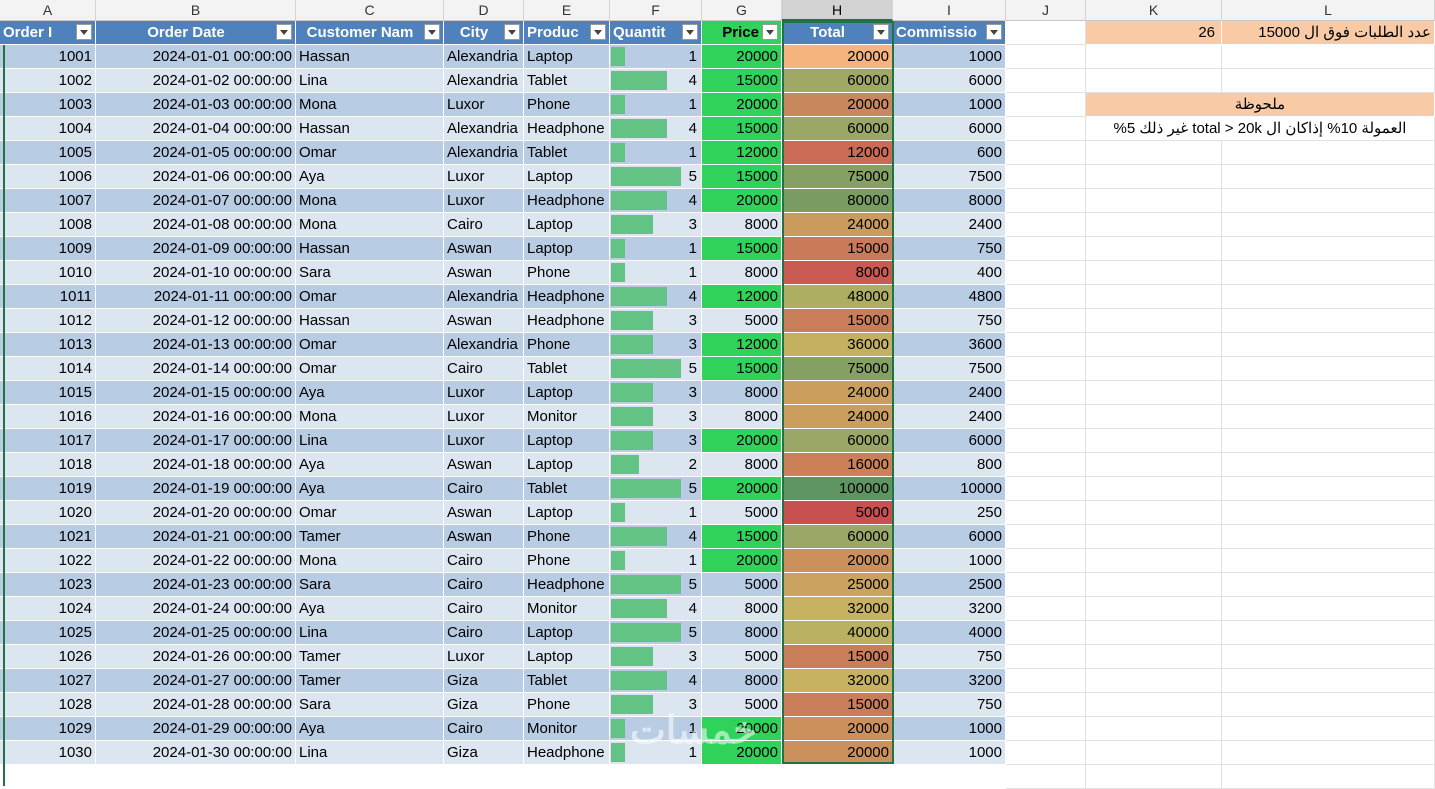 The height and width of the screenshot is (789, 1435). I want to click on product-cell: Headphone, so click(567, 129).